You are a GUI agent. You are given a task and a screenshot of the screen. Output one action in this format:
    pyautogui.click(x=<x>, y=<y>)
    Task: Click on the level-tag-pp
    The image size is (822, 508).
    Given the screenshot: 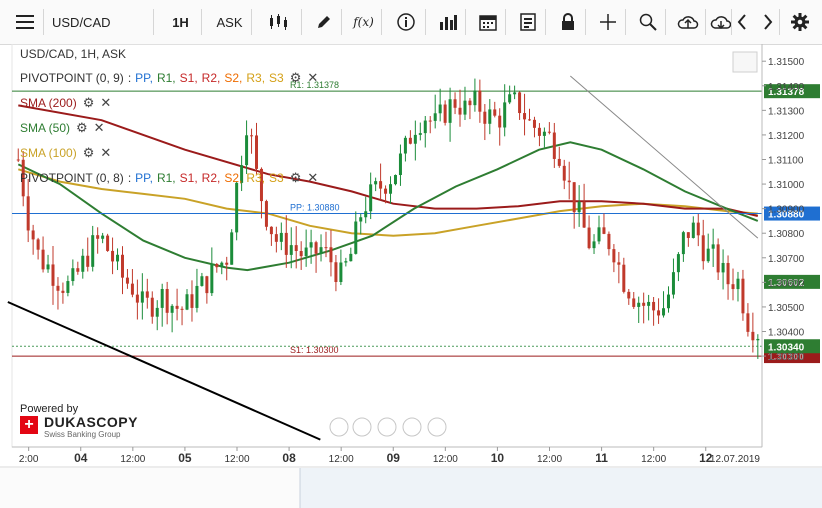 What is the action you would take?
    pyautogui.click(x=792, y=213)
    